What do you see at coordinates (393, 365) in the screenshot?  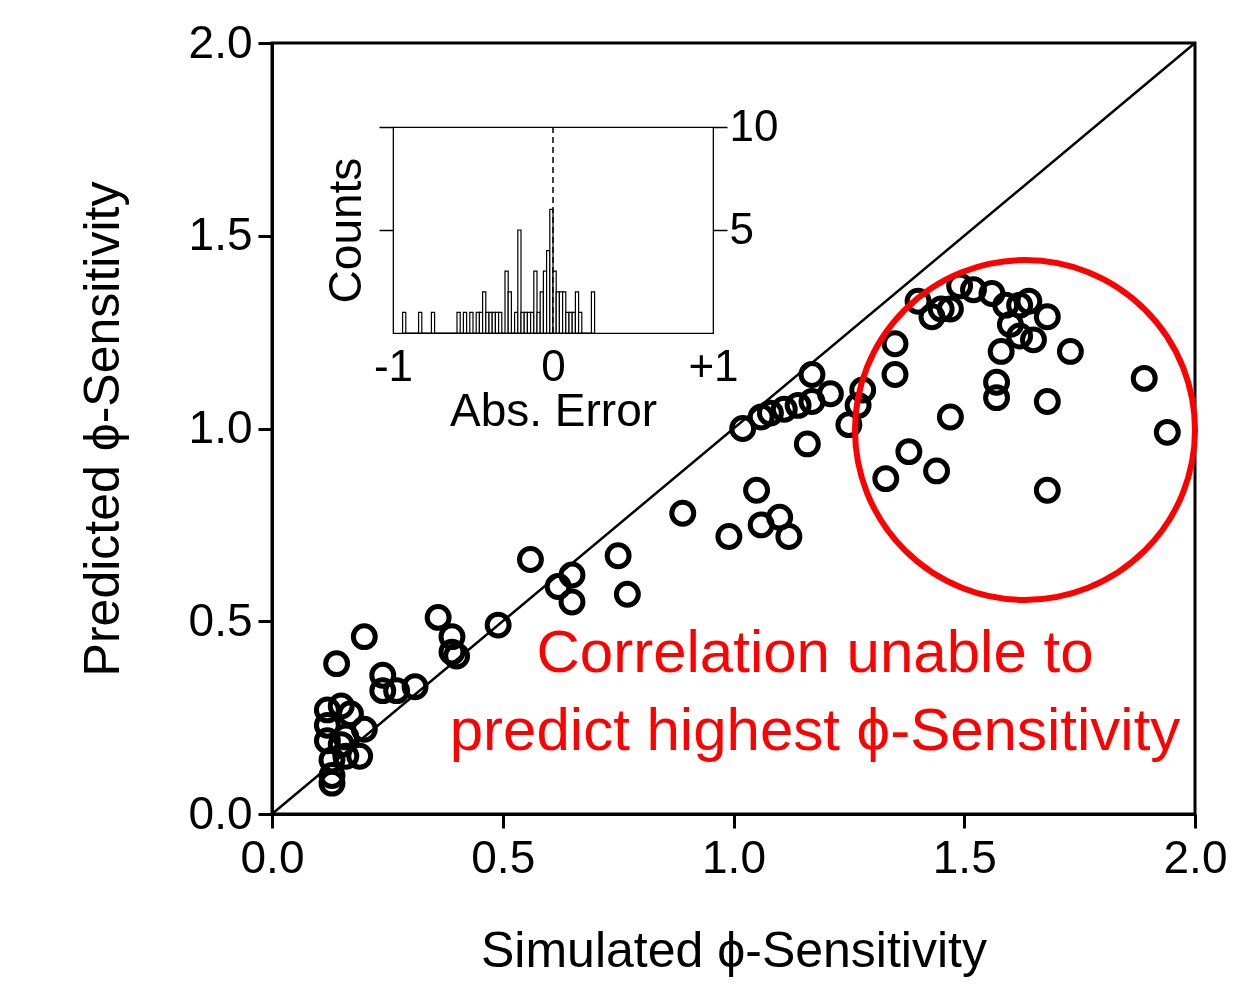 I see `x-tick-label: -1` at bounding box center [393, 365].